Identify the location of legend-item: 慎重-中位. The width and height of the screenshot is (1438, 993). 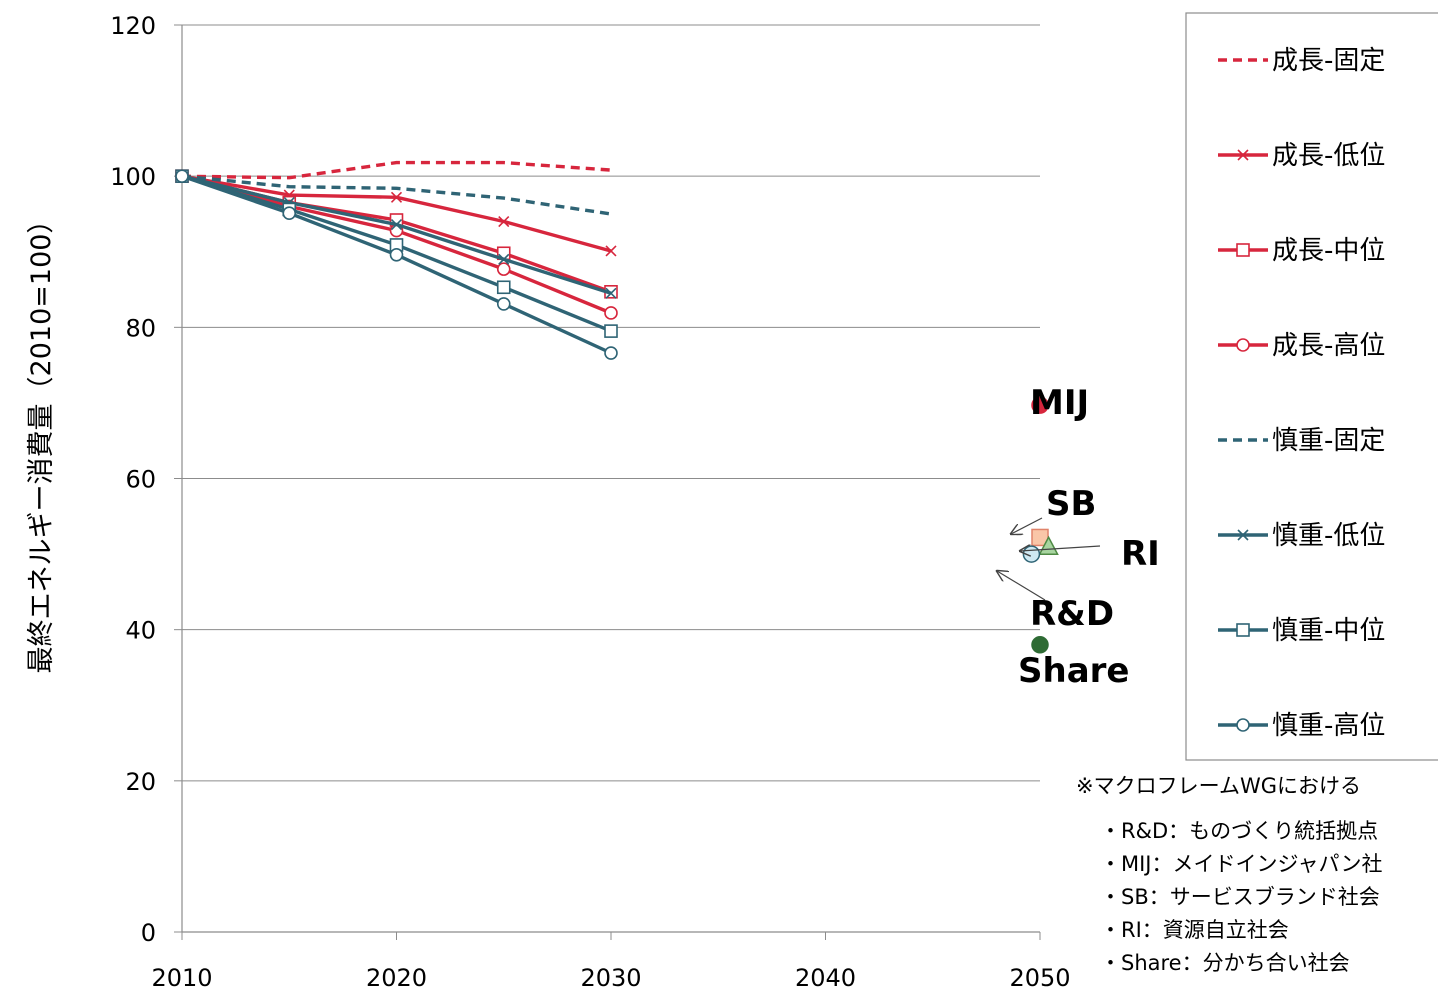
(1301, 631).